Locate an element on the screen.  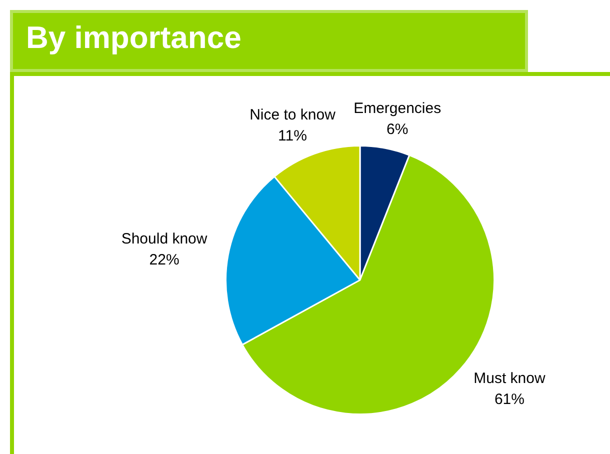
slice-label: Nice to know is located at coordinates (293, 115).